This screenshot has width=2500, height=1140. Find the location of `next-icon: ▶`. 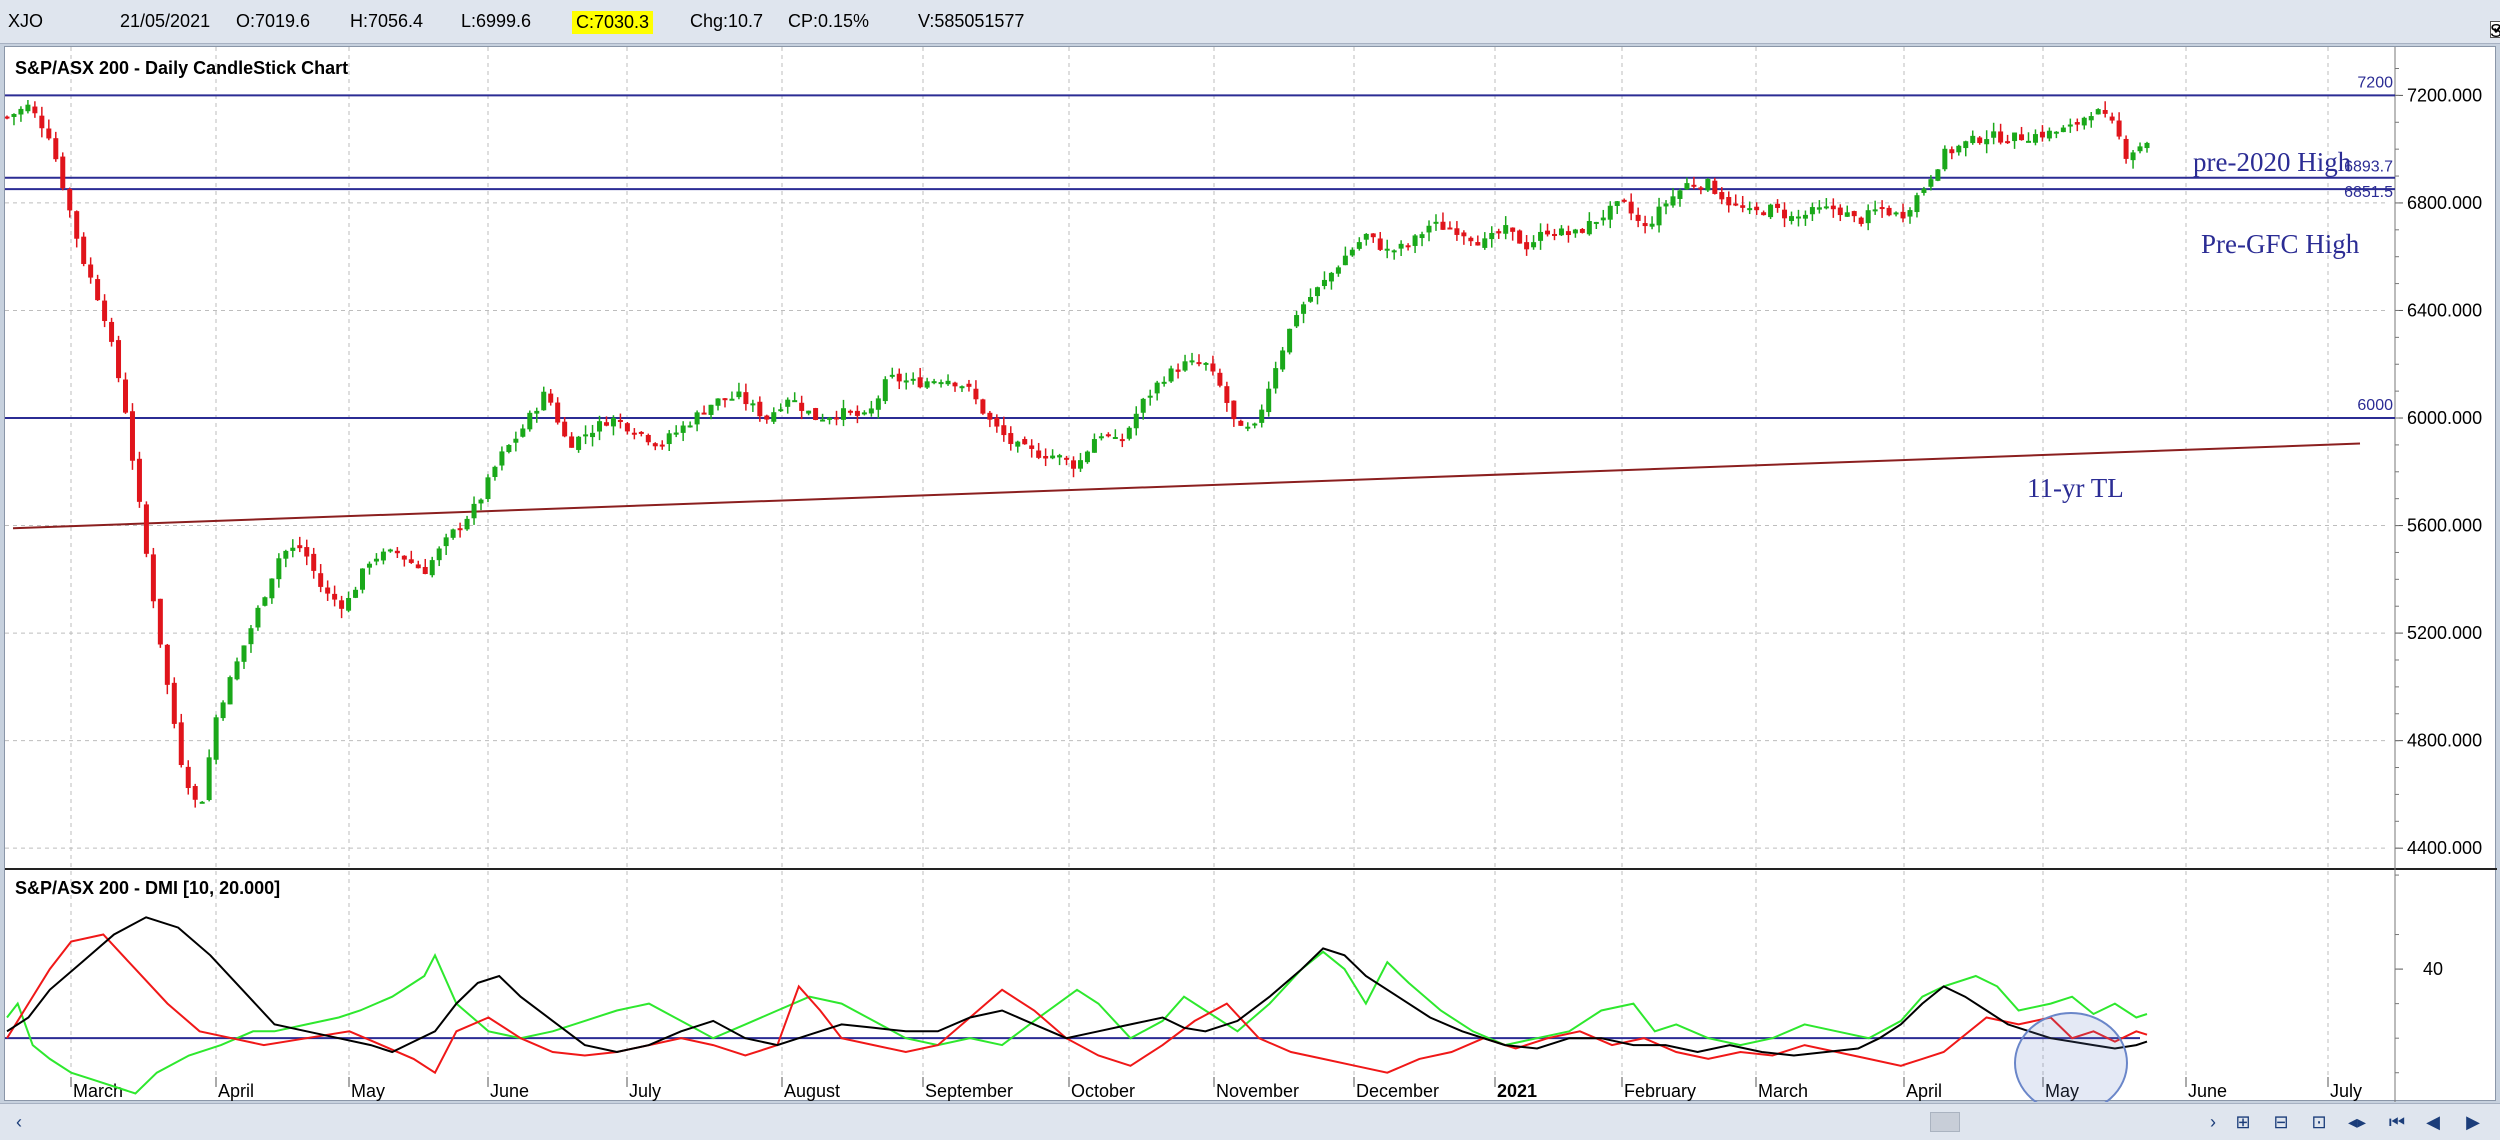

next-icon: ▶ is located at coordinates (2473, 1121).